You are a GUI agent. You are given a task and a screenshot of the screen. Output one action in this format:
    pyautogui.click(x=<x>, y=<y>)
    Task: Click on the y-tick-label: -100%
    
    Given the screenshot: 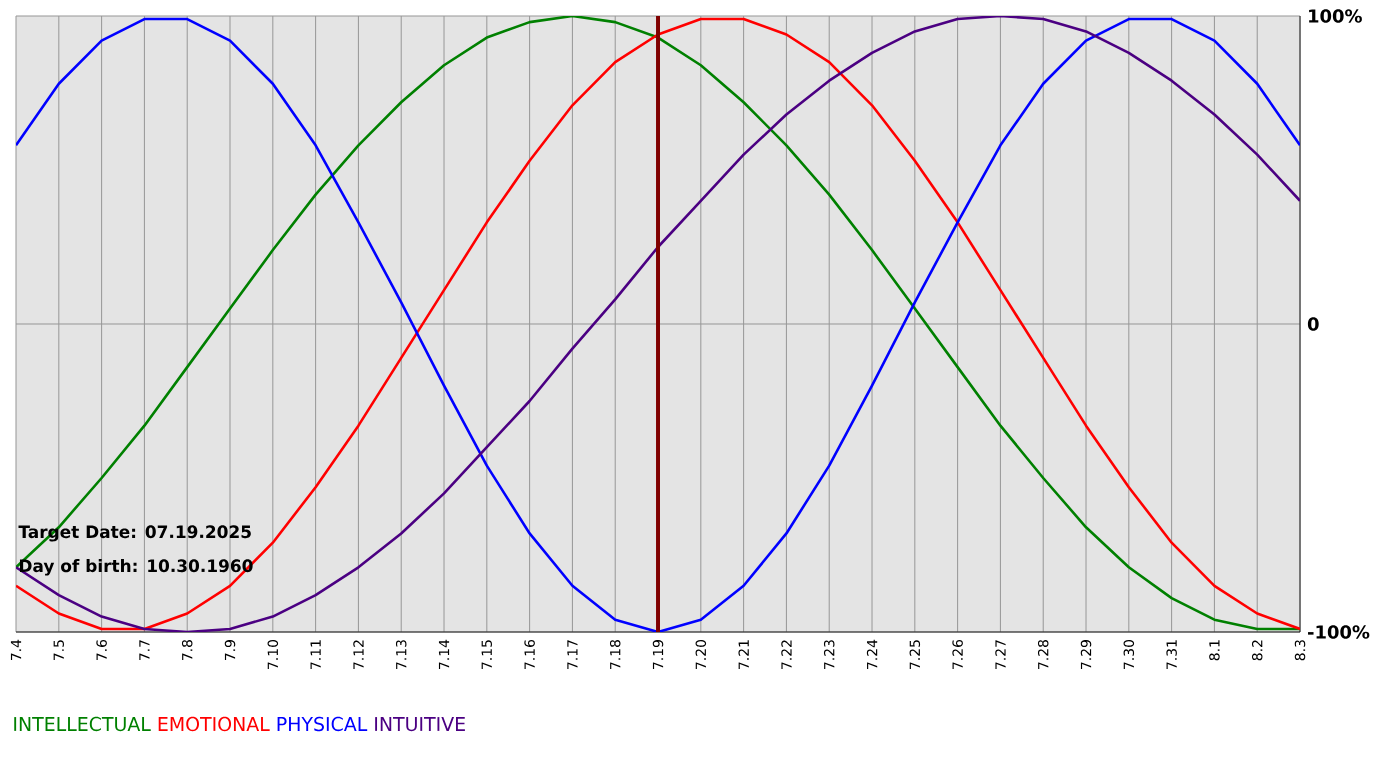 What is the action you would take?
    pyautogui.click(x=1339, y=632)
    